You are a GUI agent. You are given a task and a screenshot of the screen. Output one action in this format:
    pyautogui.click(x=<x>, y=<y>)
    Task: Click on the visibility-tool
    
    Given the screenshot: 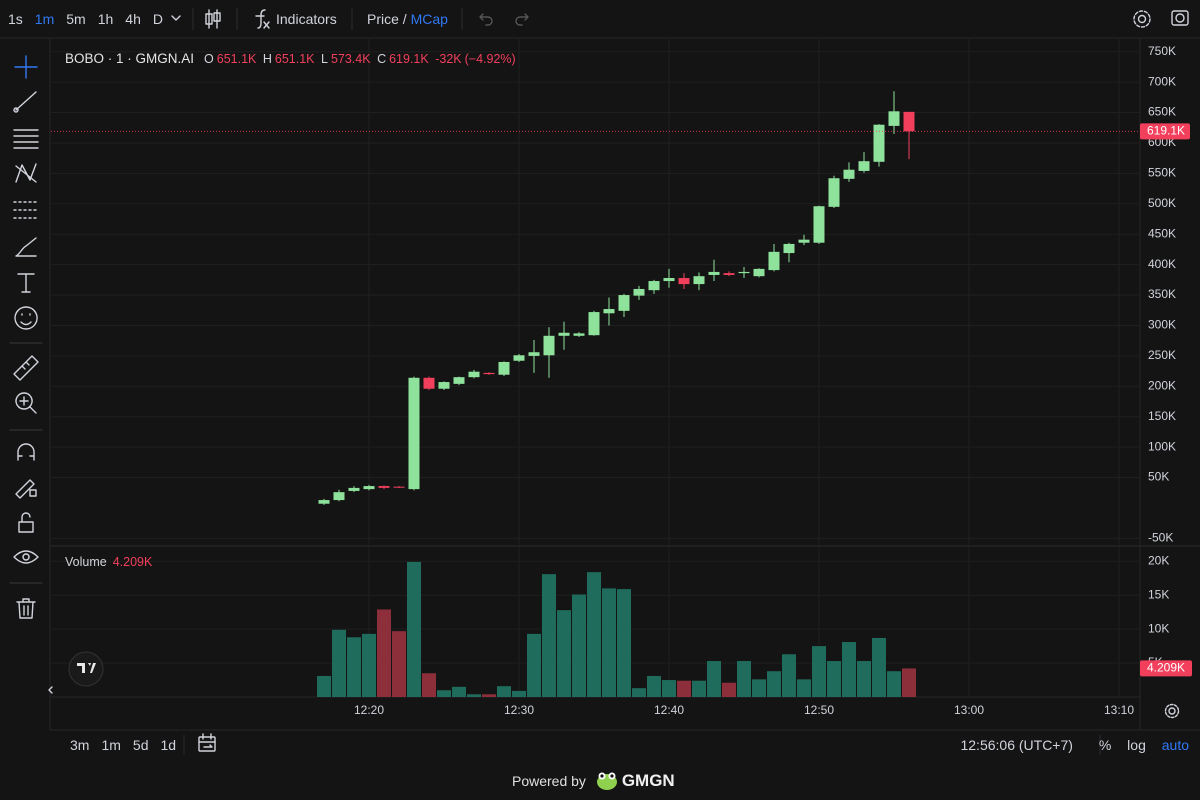 What is the action you would take?
    pyautogui.click(x=26, y=557)
    